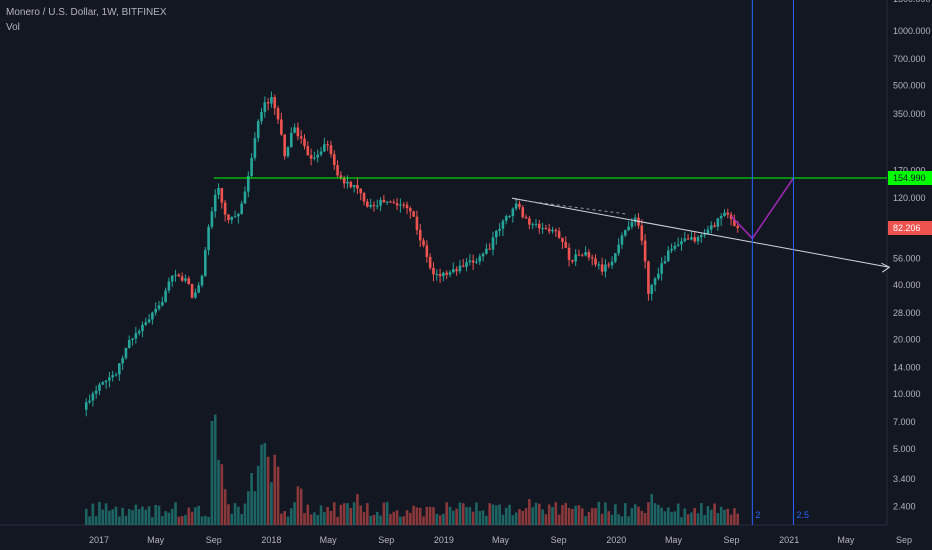 This screenshot has height=550, width=932. What do you see at coordinates (571, 207) in the screenshot?
I see `dashed-trendline` at bounding box center [571, 207].